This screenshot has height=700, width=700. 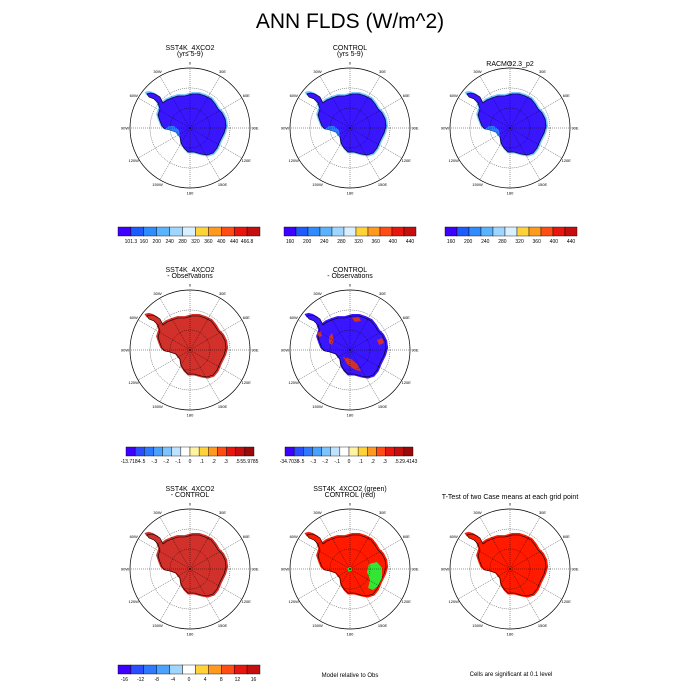 I want to click on colorbar-tick-label: 160, so click(x=144, y=242).